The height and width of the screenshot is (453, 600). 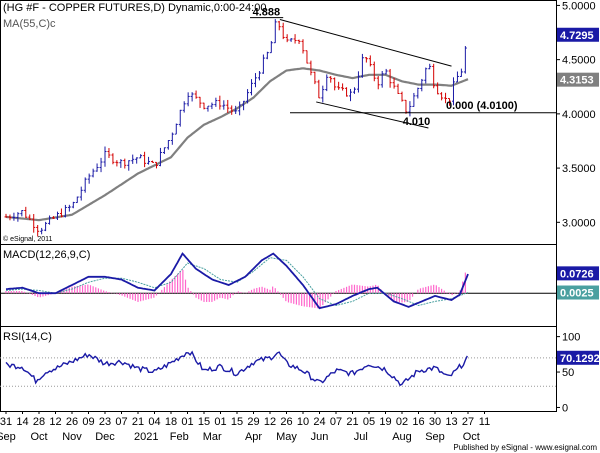 I want to click on price-tick-label: 4.5000, so click(x=579, y=61).